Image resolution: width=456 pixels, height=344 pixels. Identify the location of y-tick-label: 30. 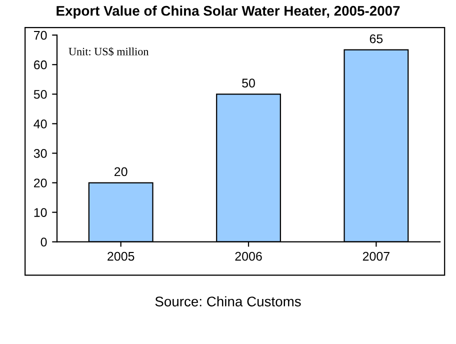
(40, 153).